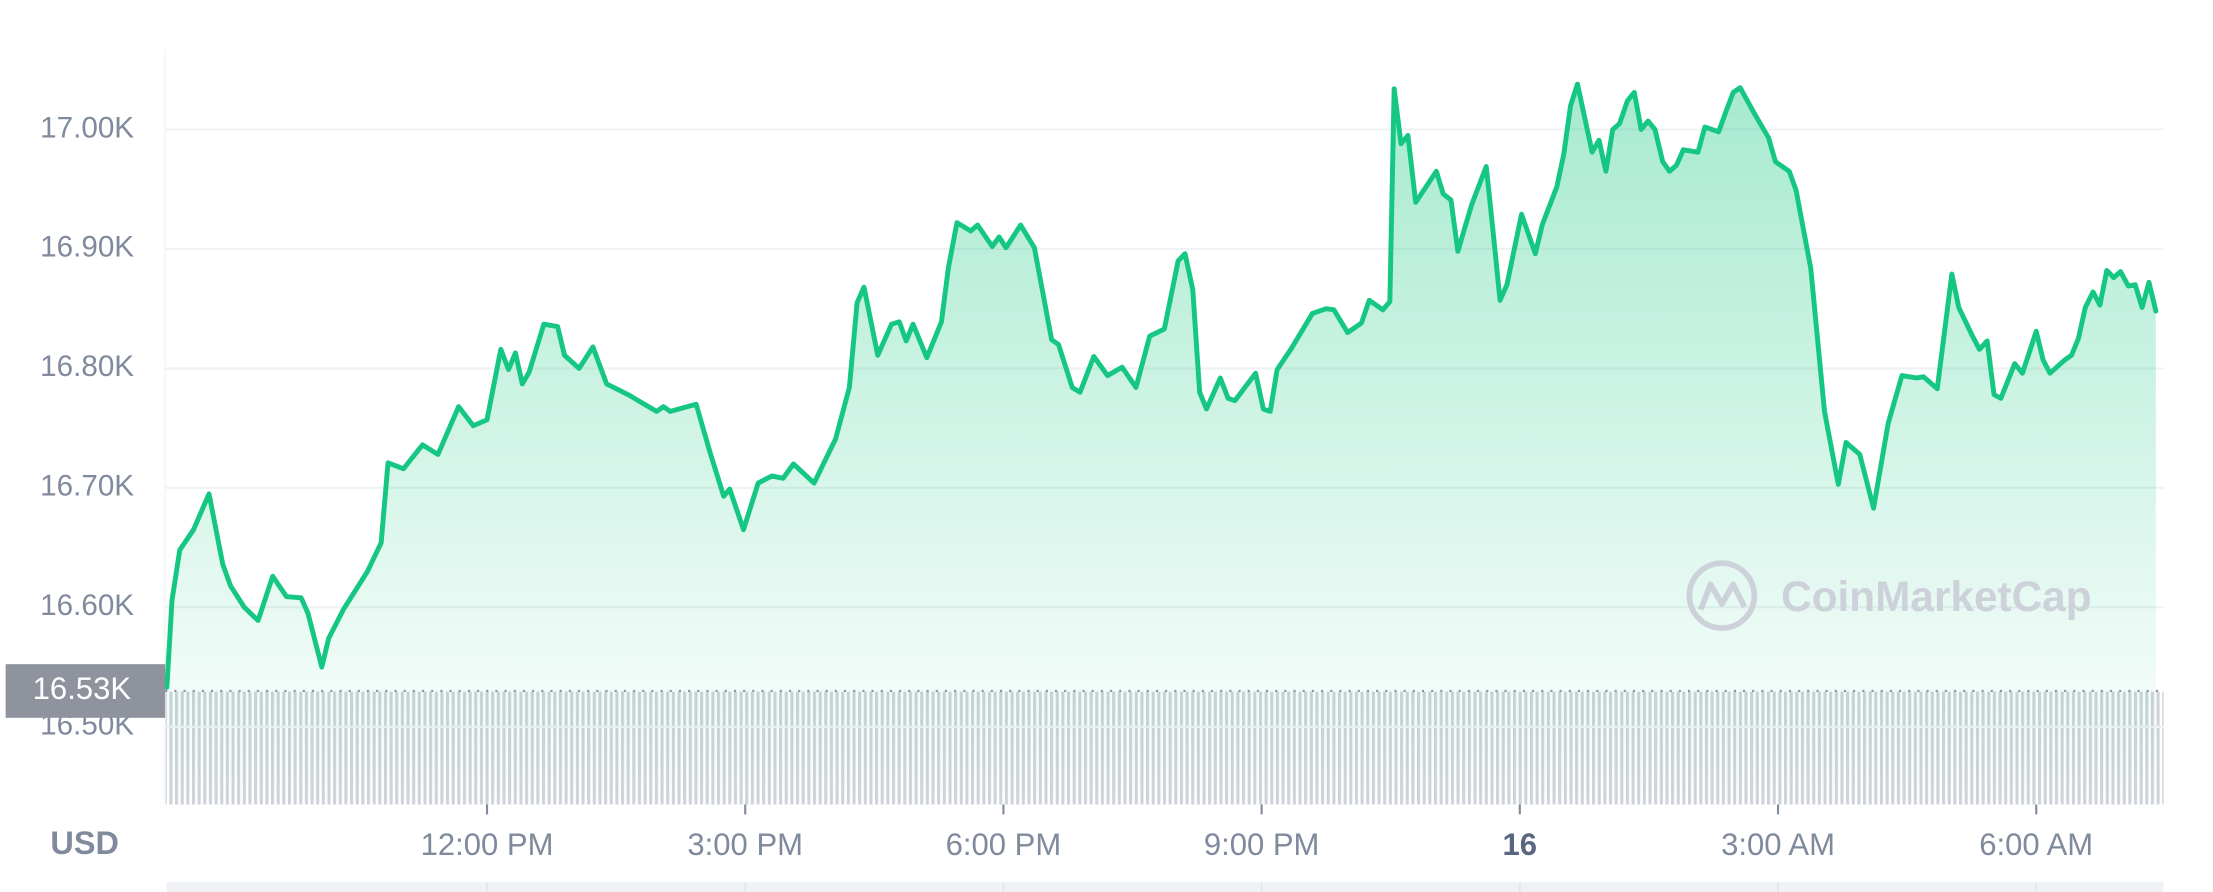 Image resolution: width=2213 pixels, height=892 pixels. I want to click on x-tick-label: 3:00 AM, so click(1778, 844).